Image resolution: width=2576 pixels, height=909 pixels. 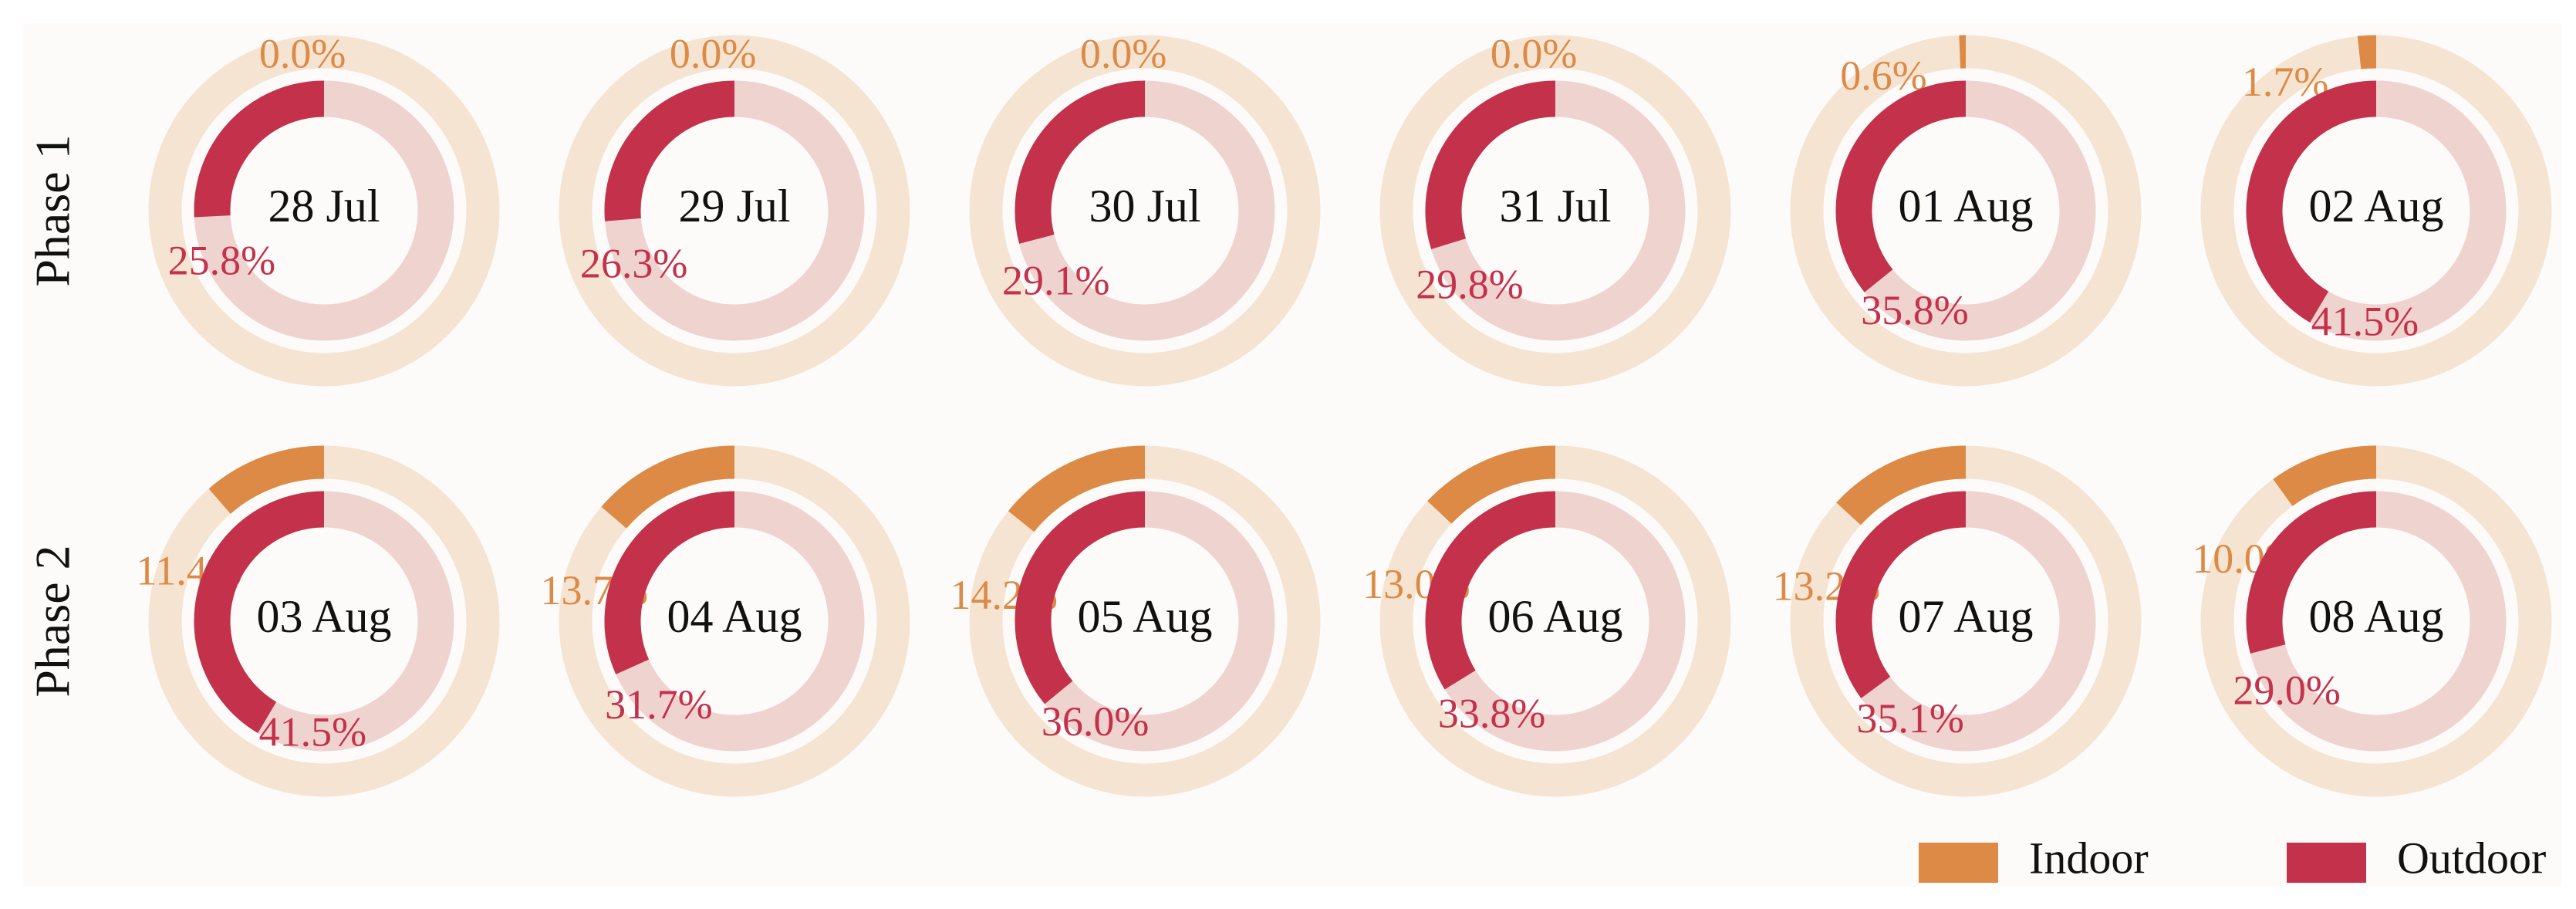 I want to click on date-label: 28 Jul, so click(x=324, y=206).